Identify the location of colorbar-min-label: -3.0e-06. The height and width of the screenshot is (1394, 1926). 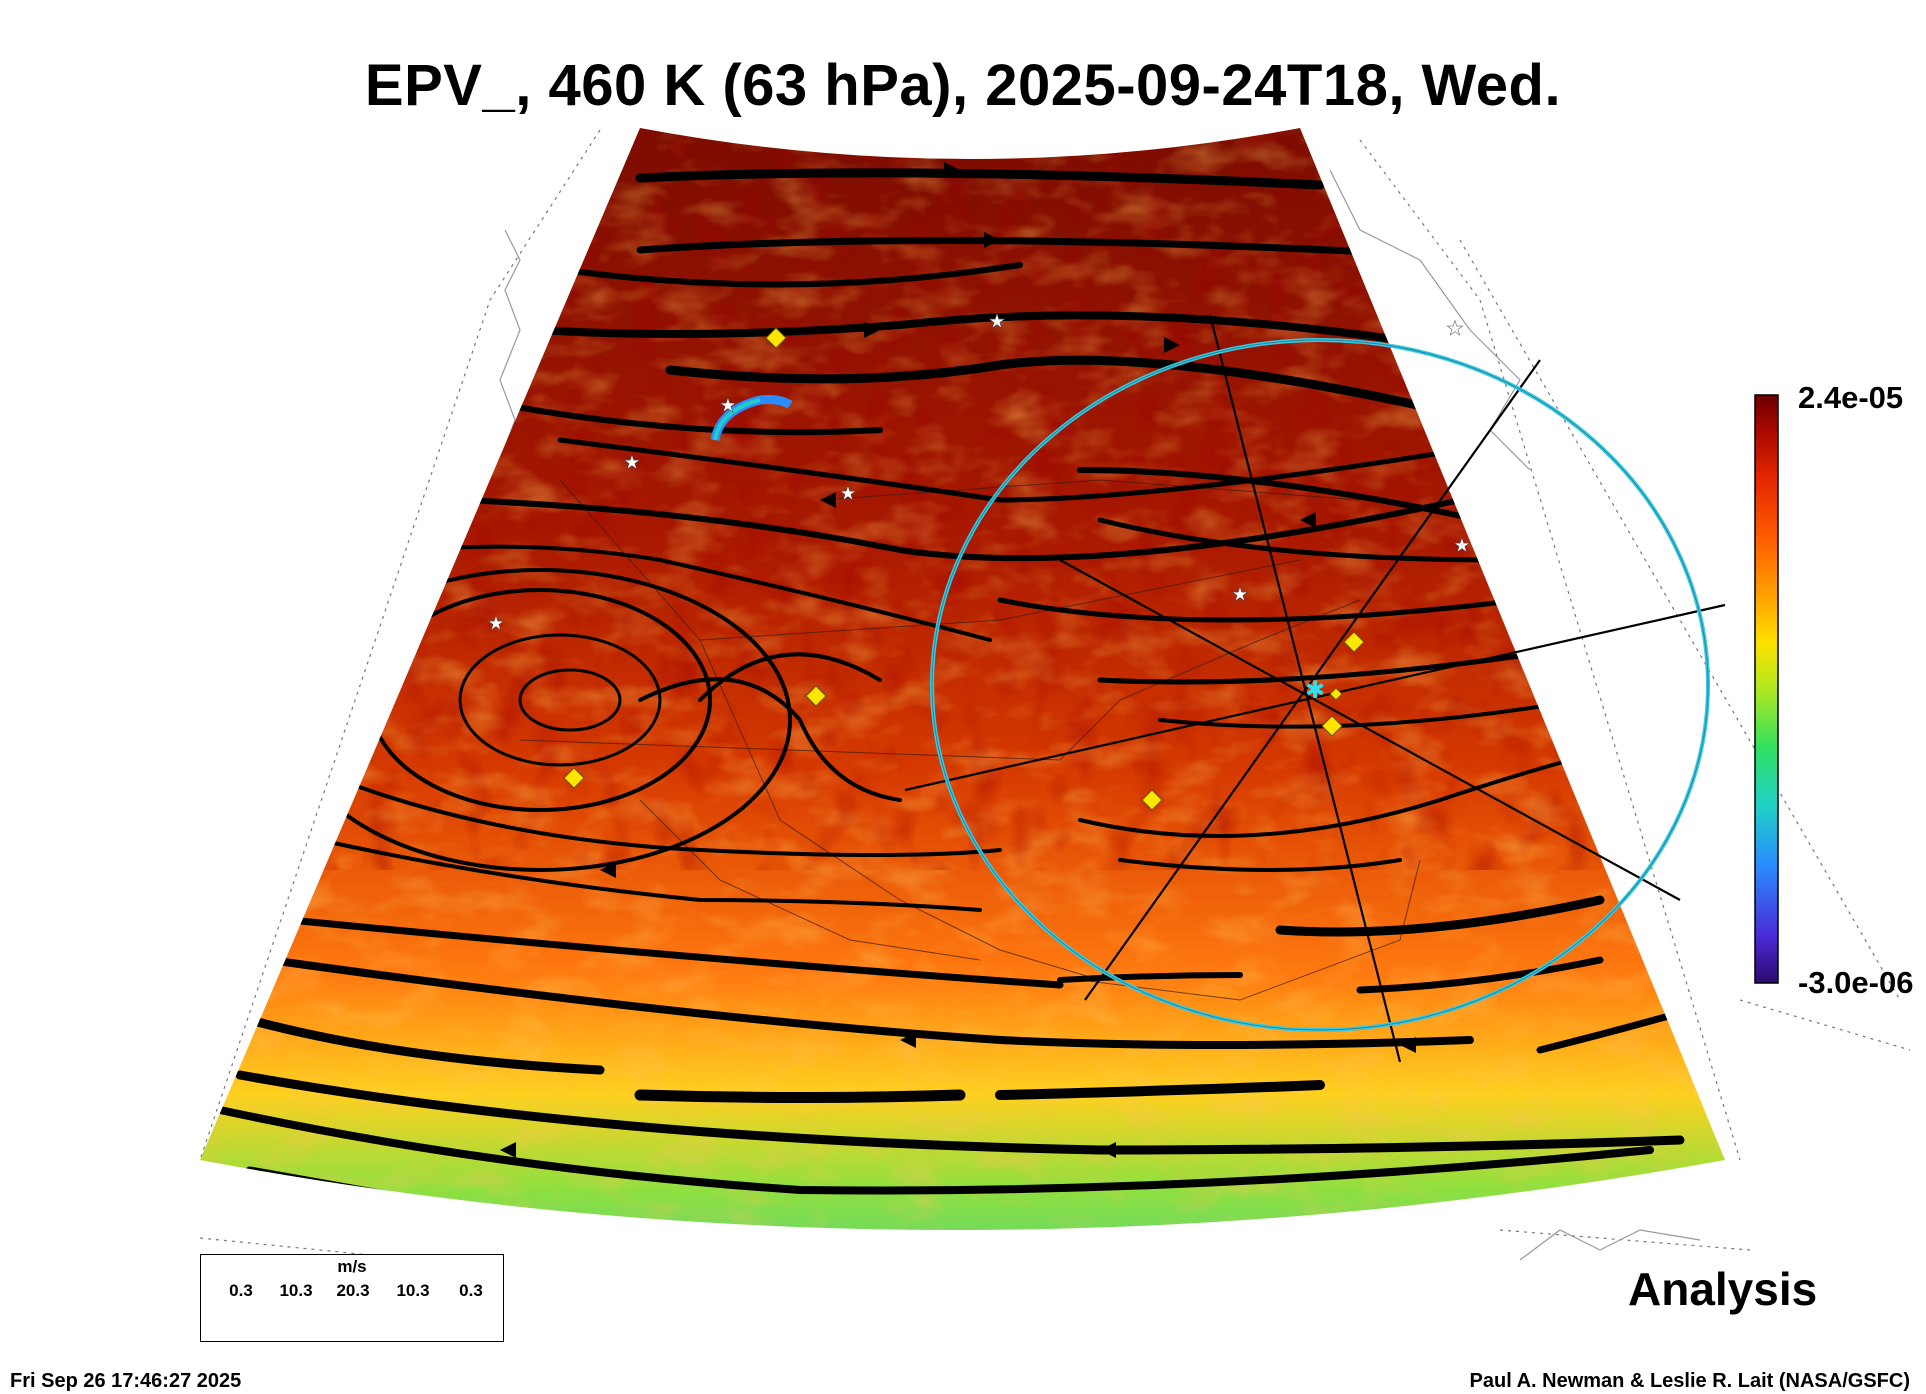
(1856, 982).